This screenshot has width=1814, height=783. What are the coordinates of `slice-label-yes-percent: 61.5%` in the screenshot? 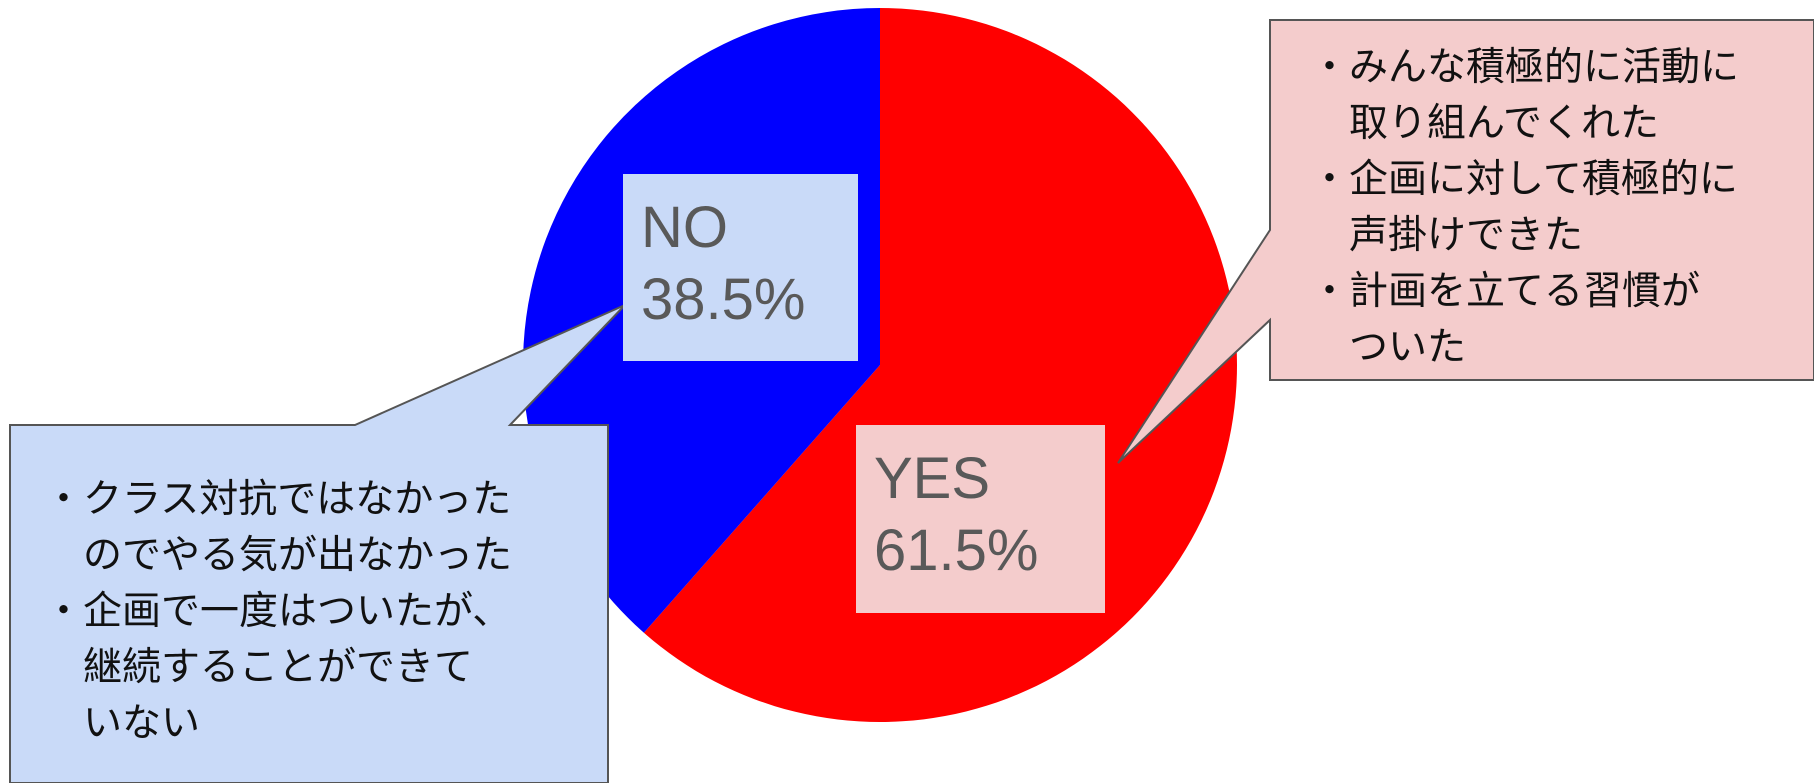 It's located at (956, 550).